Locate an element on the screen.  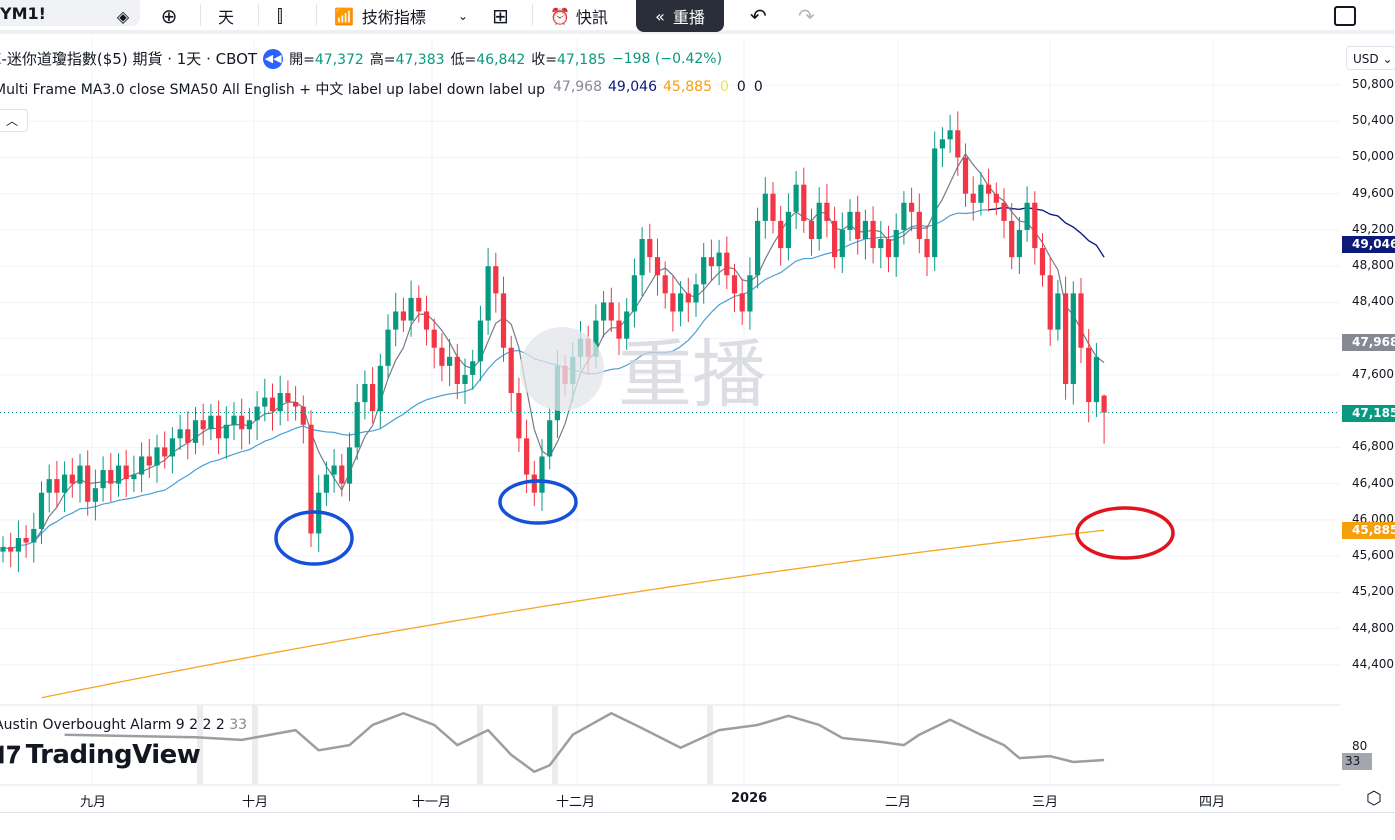
time-axis-label: 二月 is located at coordinates (898, 802).